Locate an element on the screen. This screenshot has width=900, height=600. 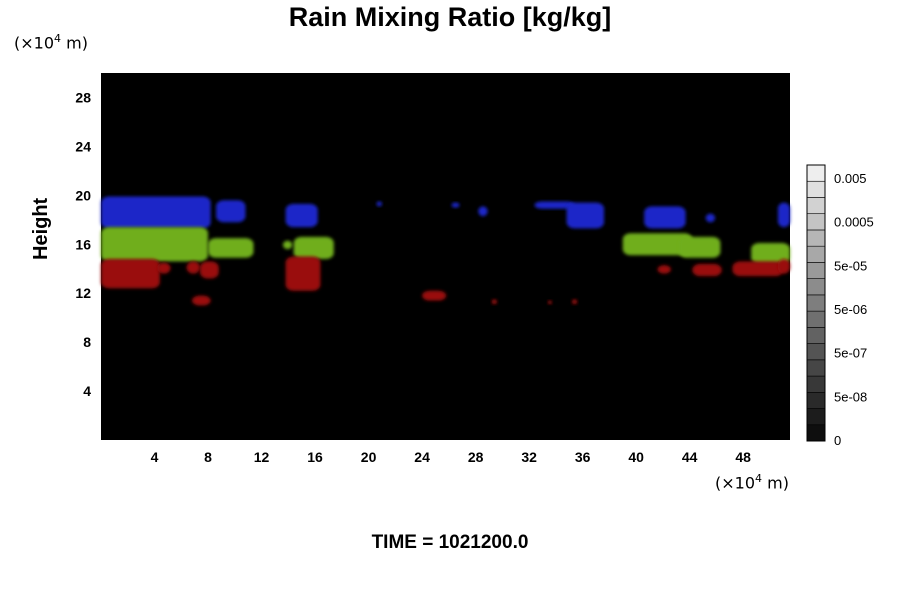
y-tick-label: 12 is located at coordinates (83, 293).